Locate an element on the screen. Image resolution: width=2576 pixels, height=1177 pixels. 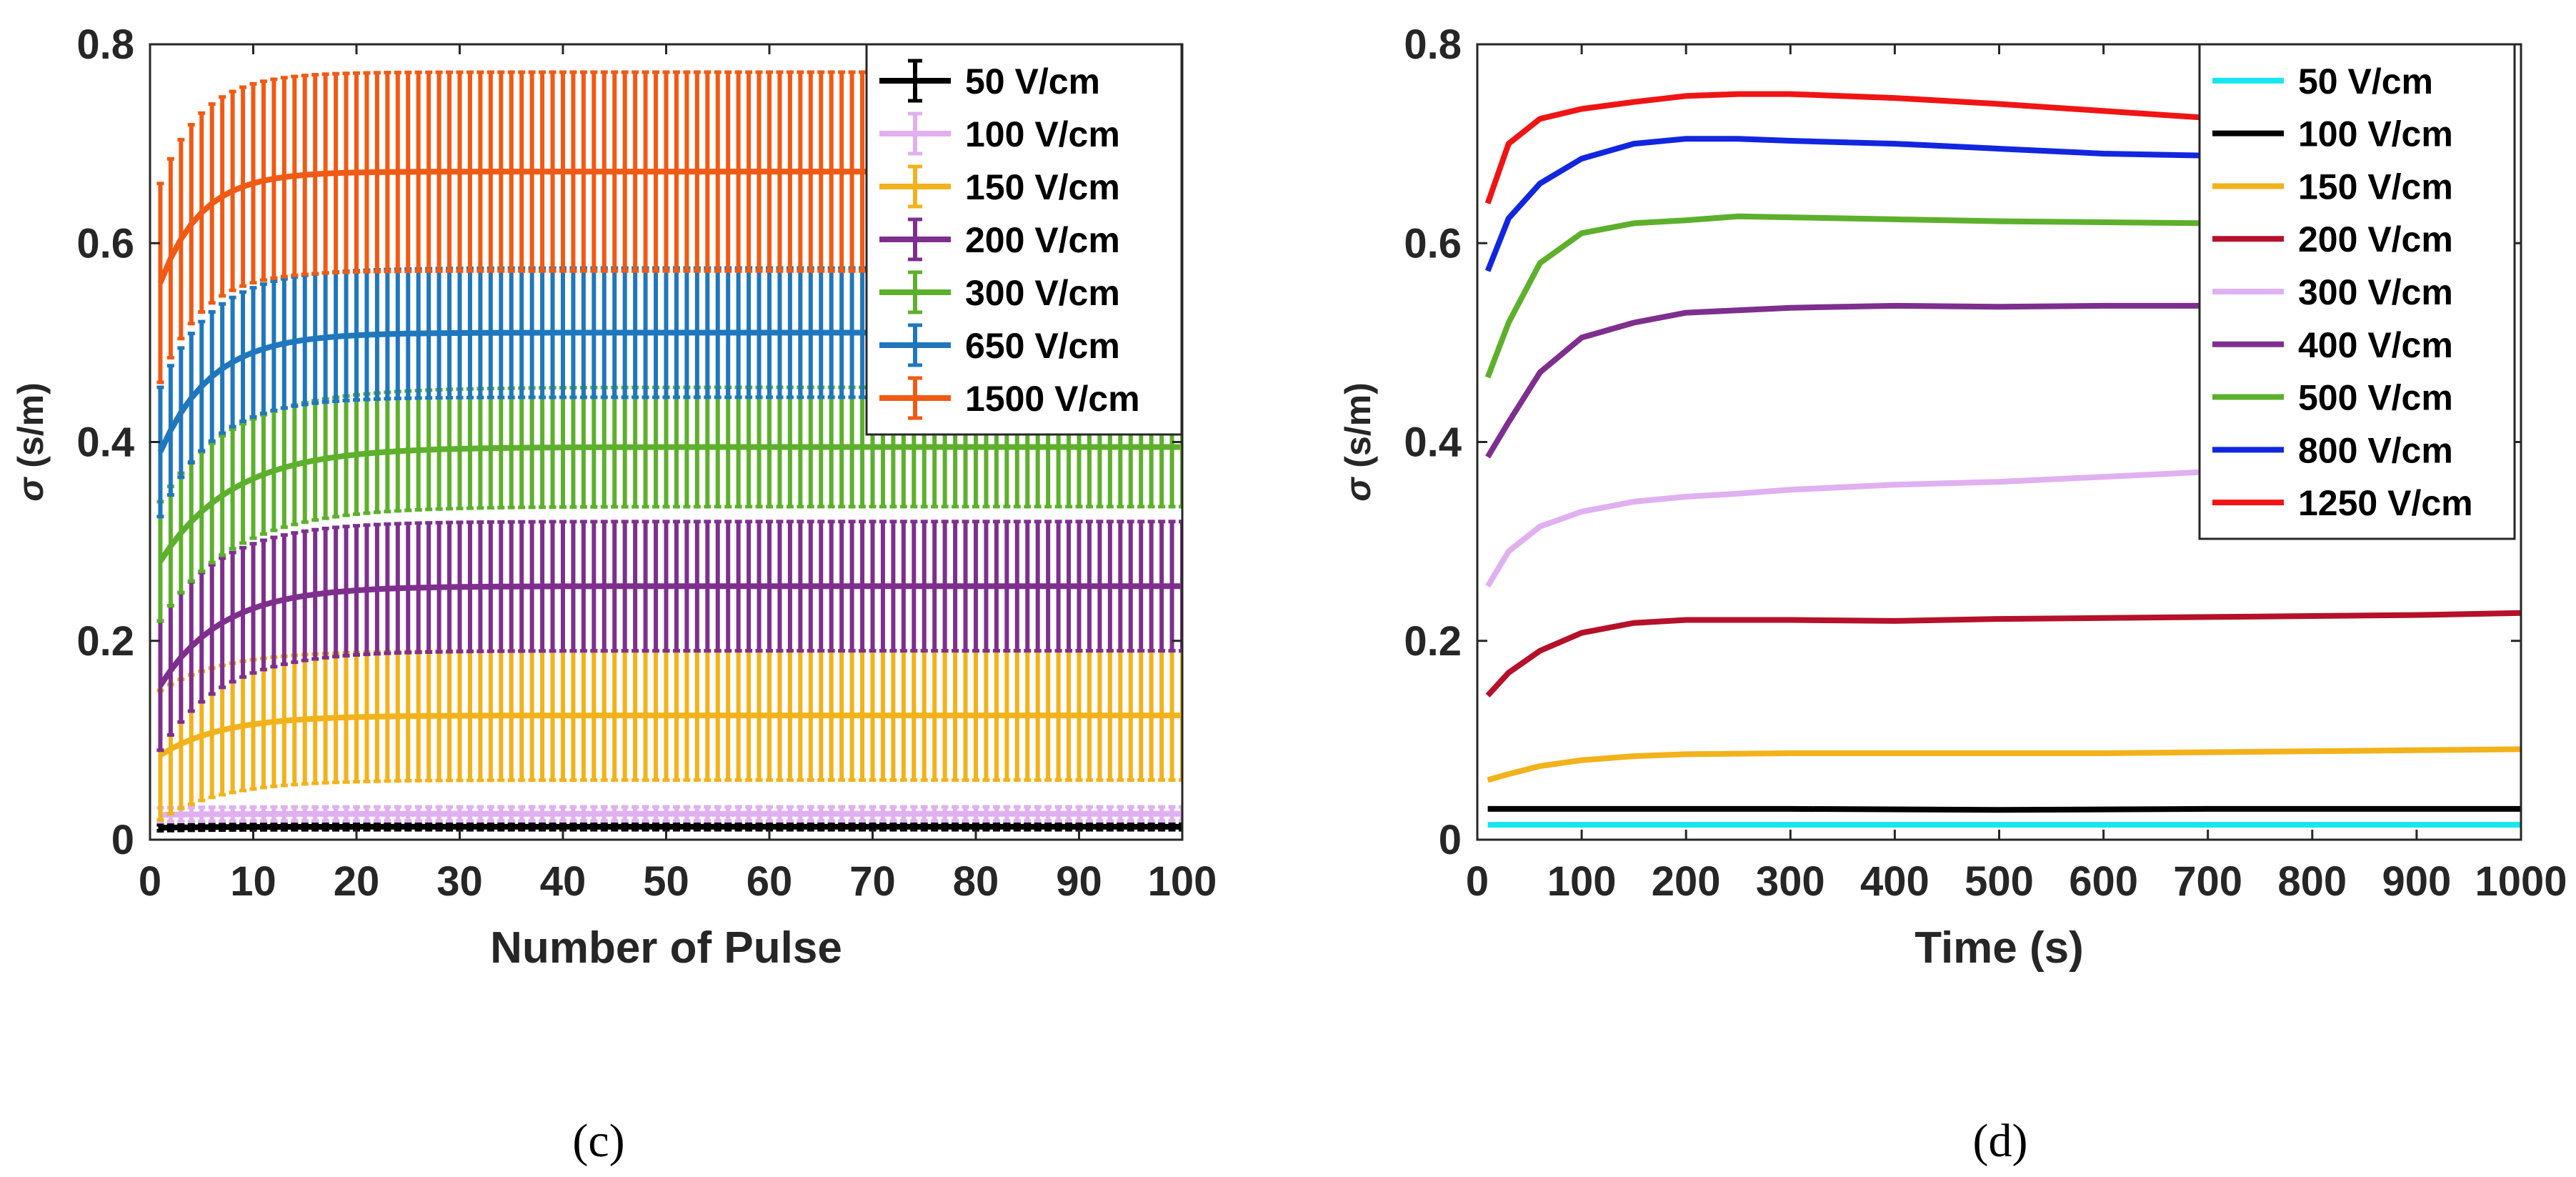
x-tick-label: 60 is located at coordinates (770, 882).